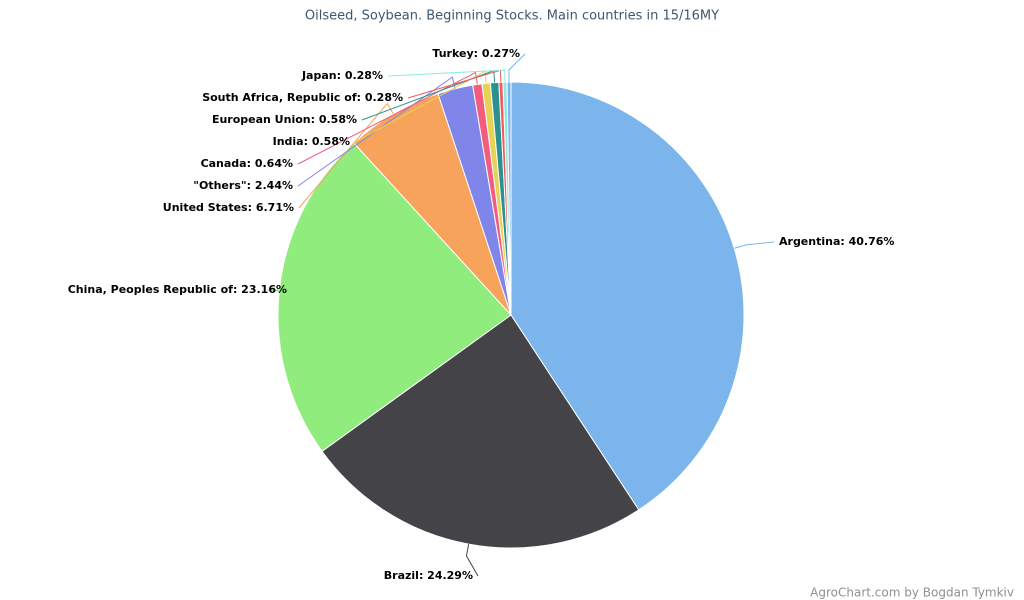  I want to click on data-label: European Union: 0.58%, so click(284, 119).